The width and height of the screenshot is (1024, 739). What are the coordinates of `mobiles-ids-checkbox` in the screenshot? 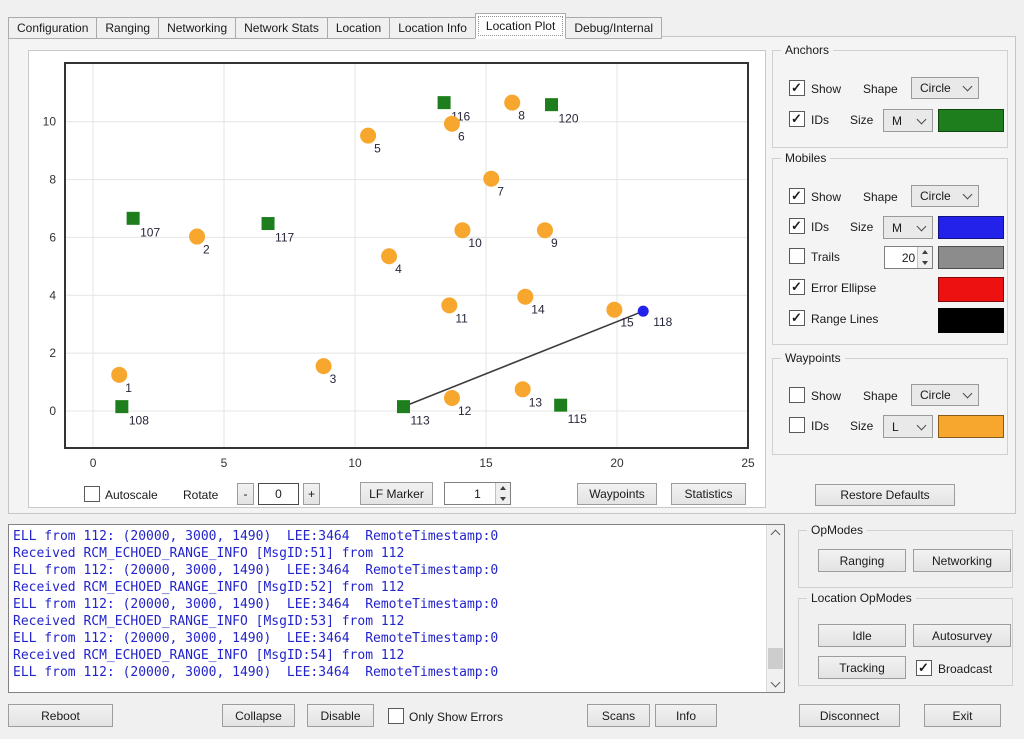 It's located at (797, 226).